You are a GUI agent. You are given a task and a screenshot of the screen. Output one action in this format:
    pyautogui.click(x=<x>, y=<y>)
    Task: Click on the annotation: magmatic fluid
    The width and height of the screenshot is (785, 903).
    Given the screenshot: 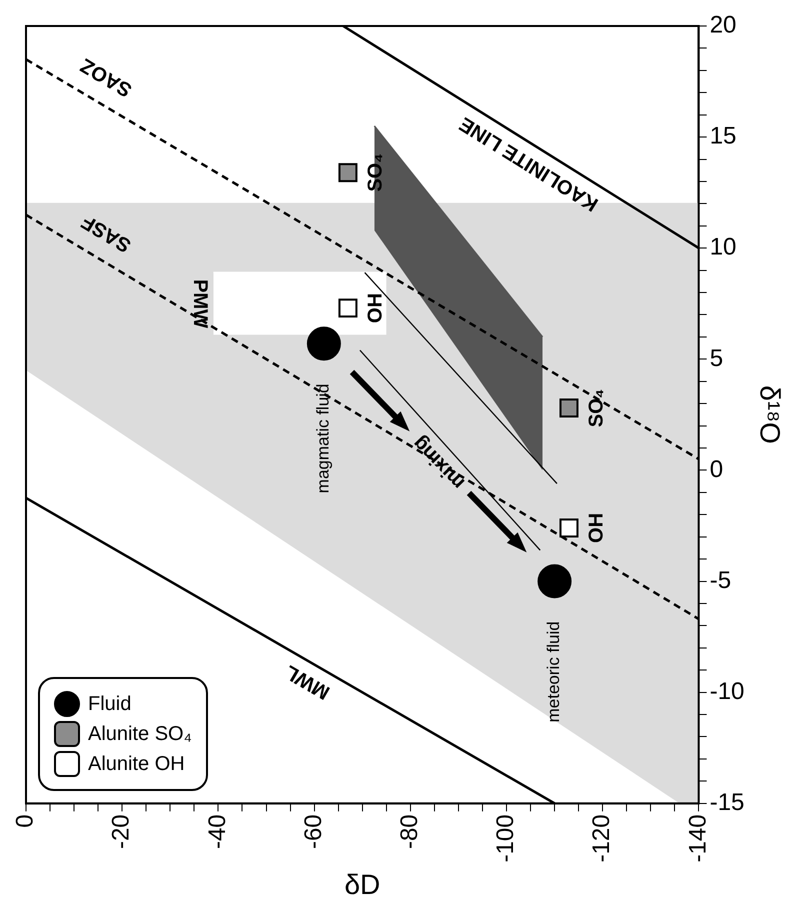 What is the action you would take?
    pyautogui.click(x=323, y=439)
    